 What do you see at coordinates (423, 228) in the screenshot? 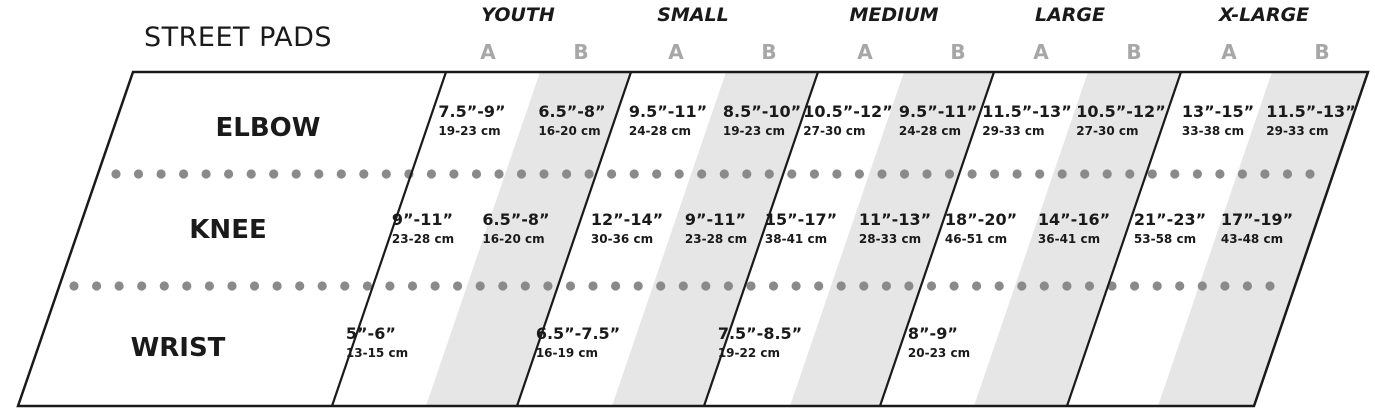
I see `size-cell: 9”-11” 23-28 cm` at bounding box center [423, 228].